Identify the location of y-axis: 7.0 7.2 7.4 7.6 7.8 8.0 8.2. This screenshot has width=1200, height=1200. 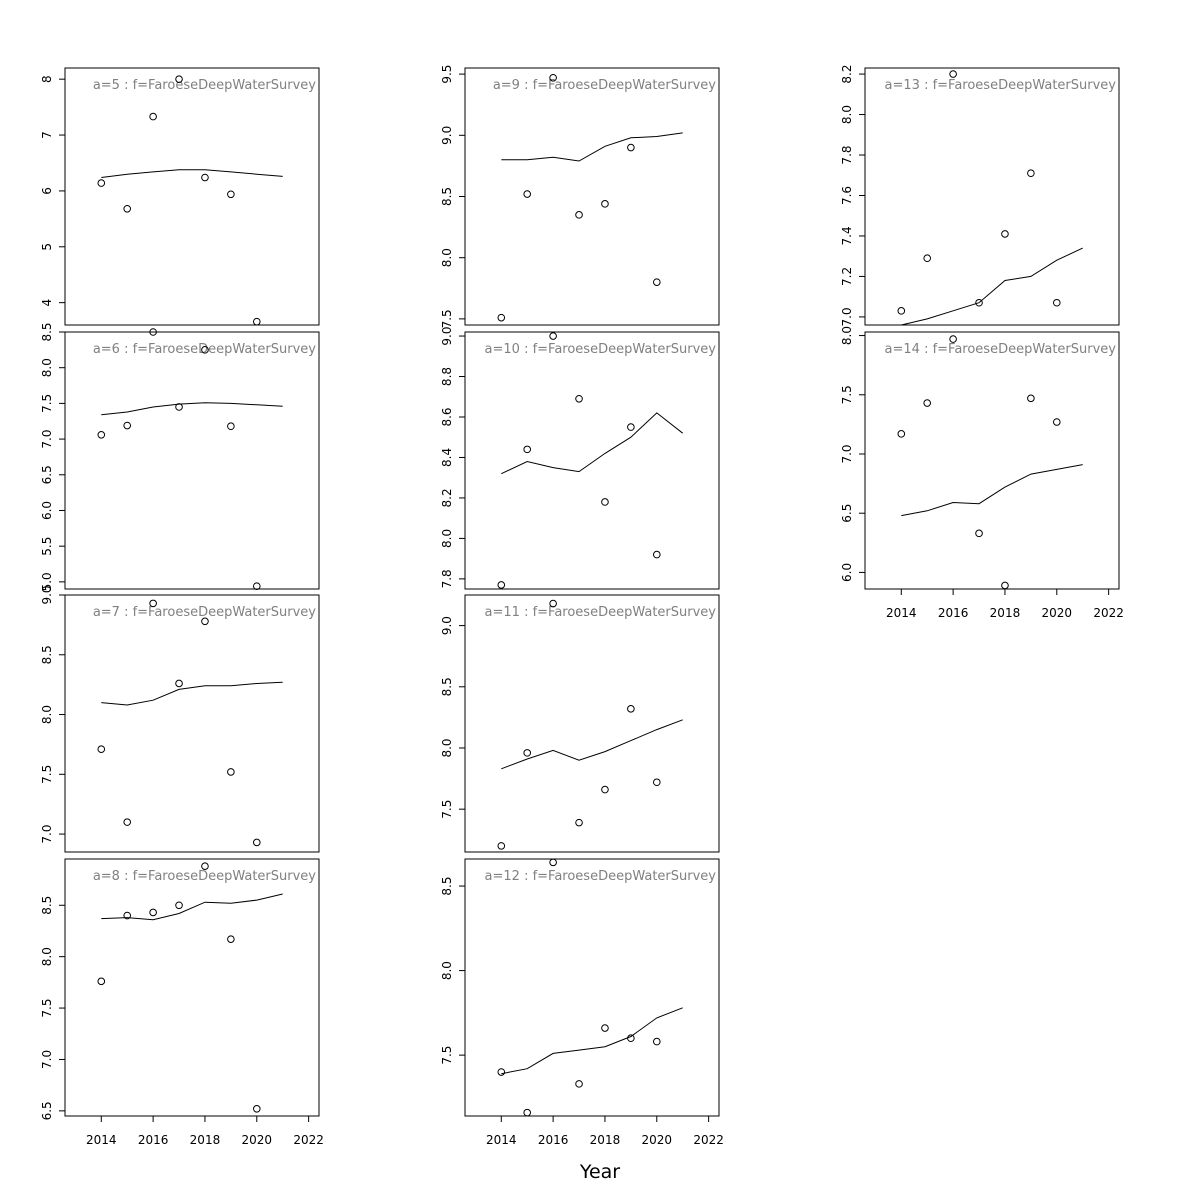
(852, 195).